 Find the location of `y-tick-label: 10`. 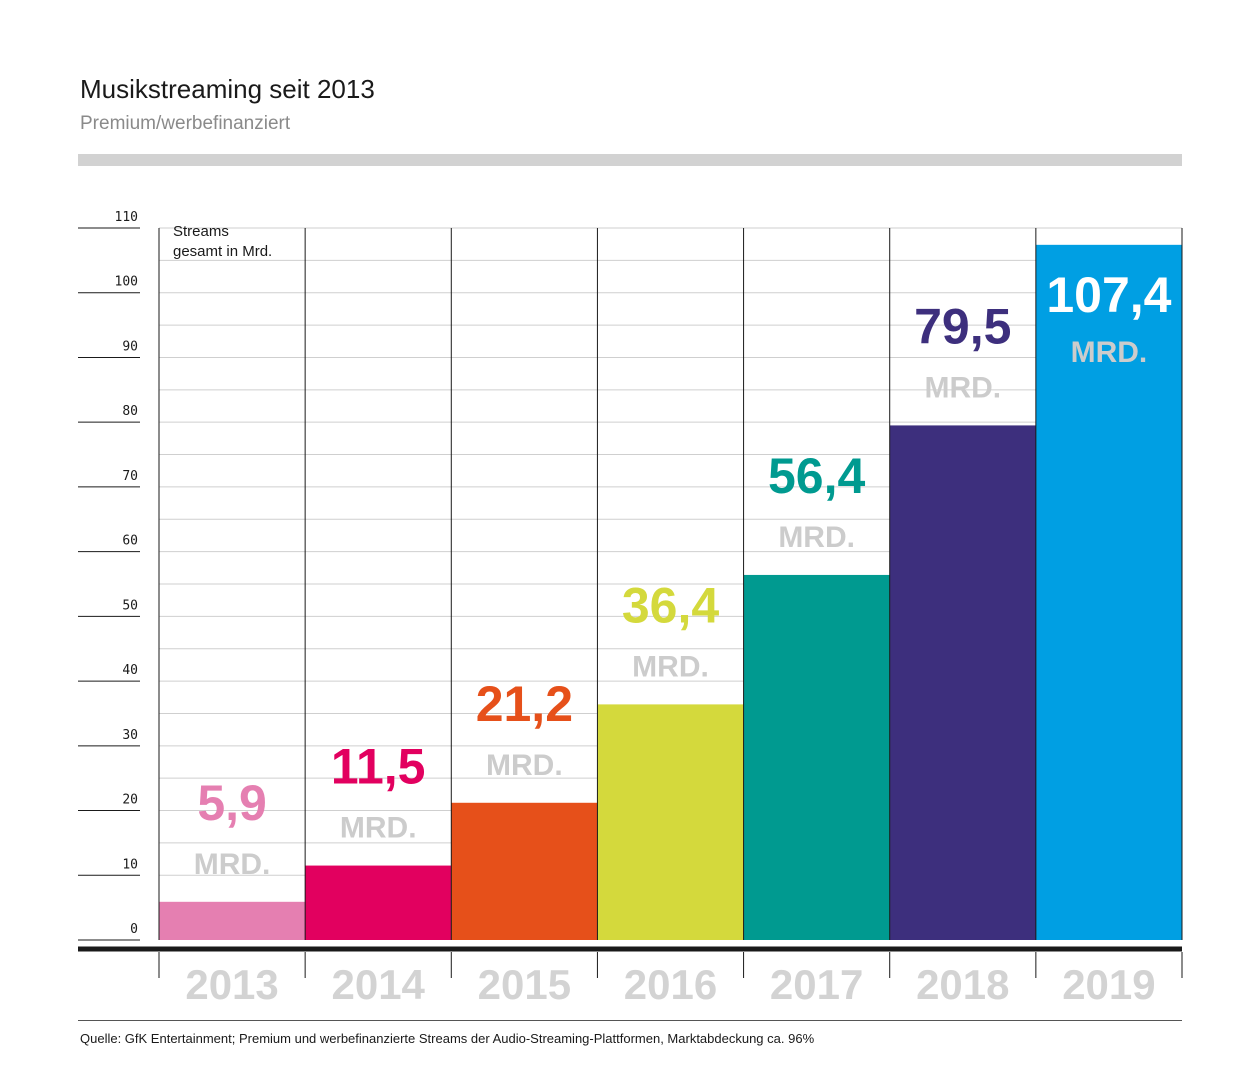

y-tick-label: 10 is located at coordinates (130, 864).